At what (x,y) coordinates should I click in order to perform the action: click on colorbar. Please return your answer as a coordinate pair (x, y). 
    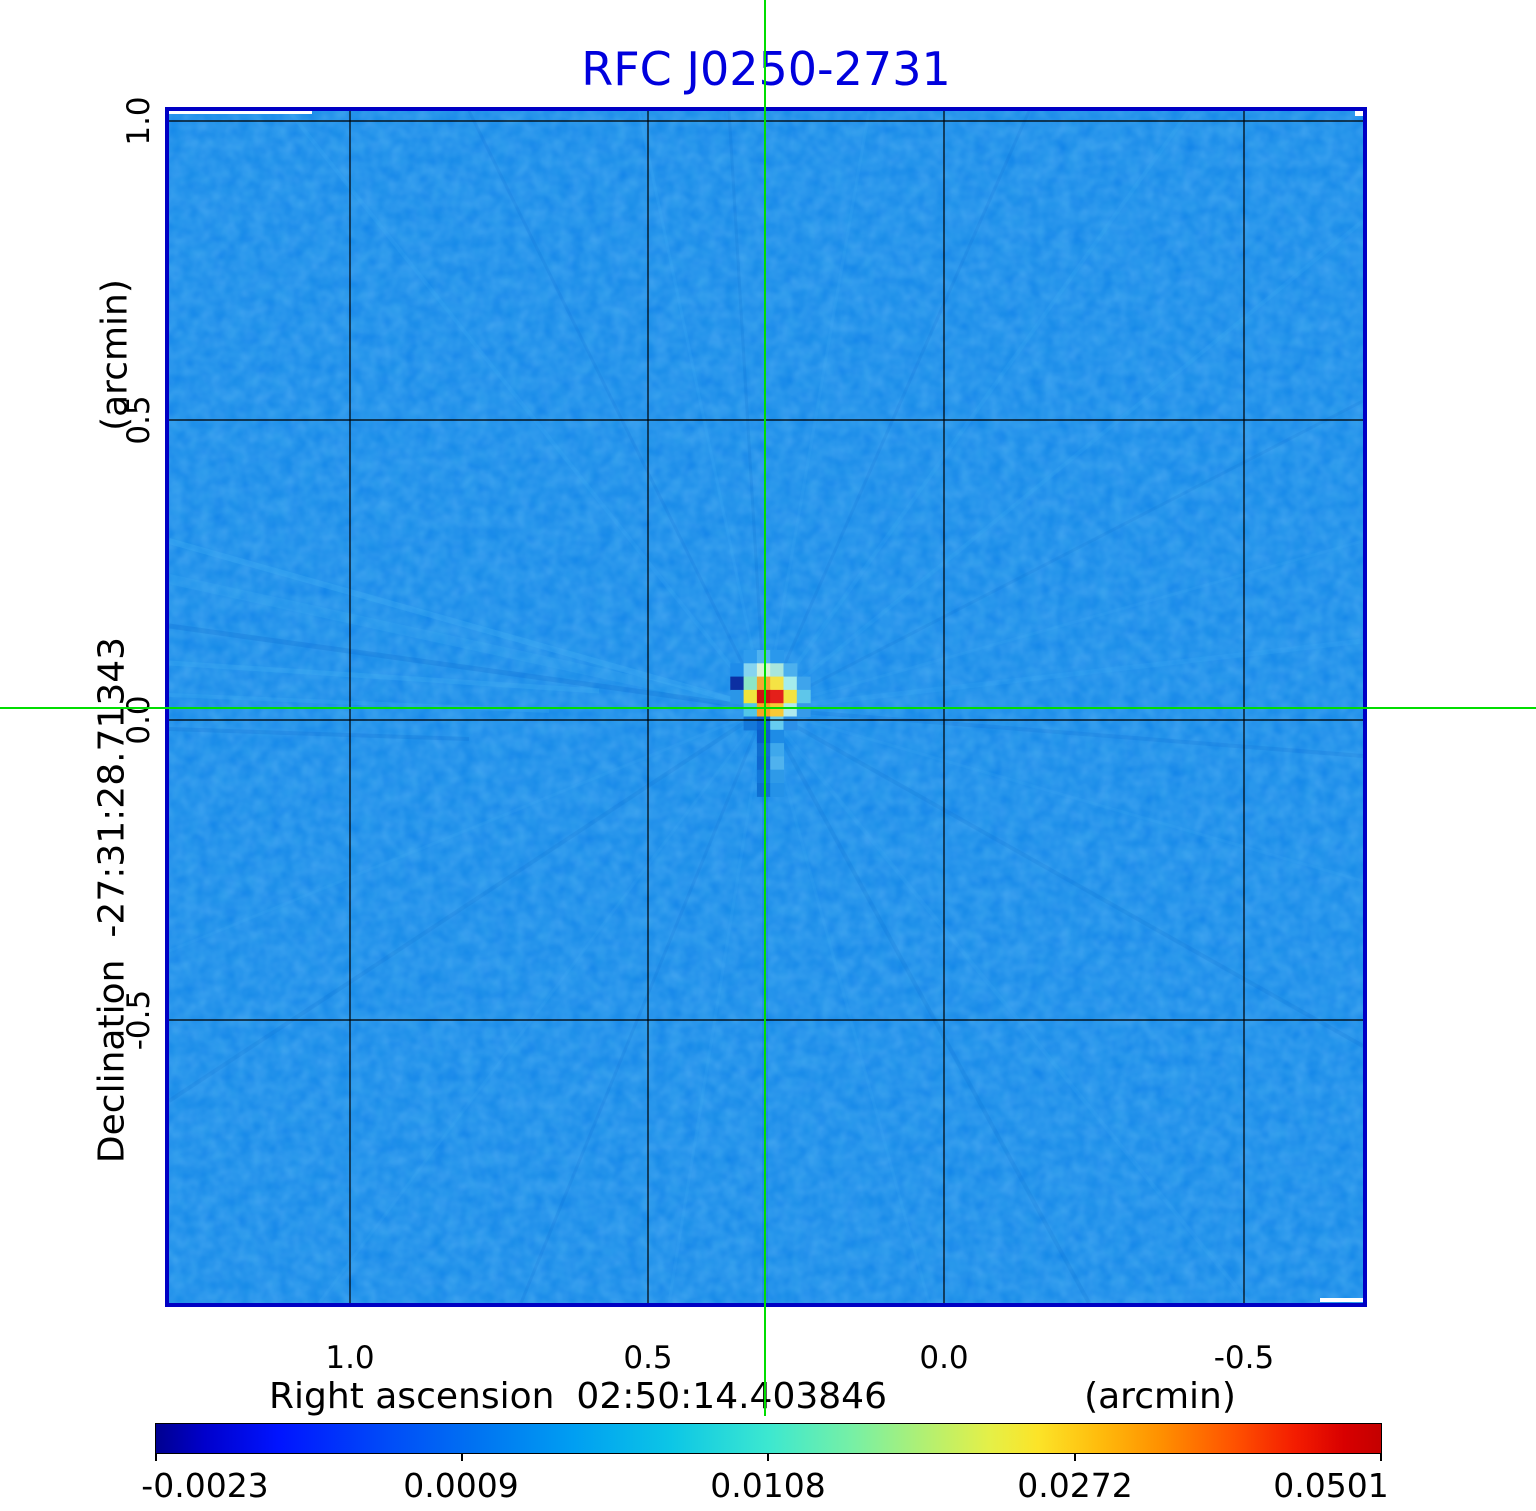
    Looking at the image, I should click on (768, 1438).